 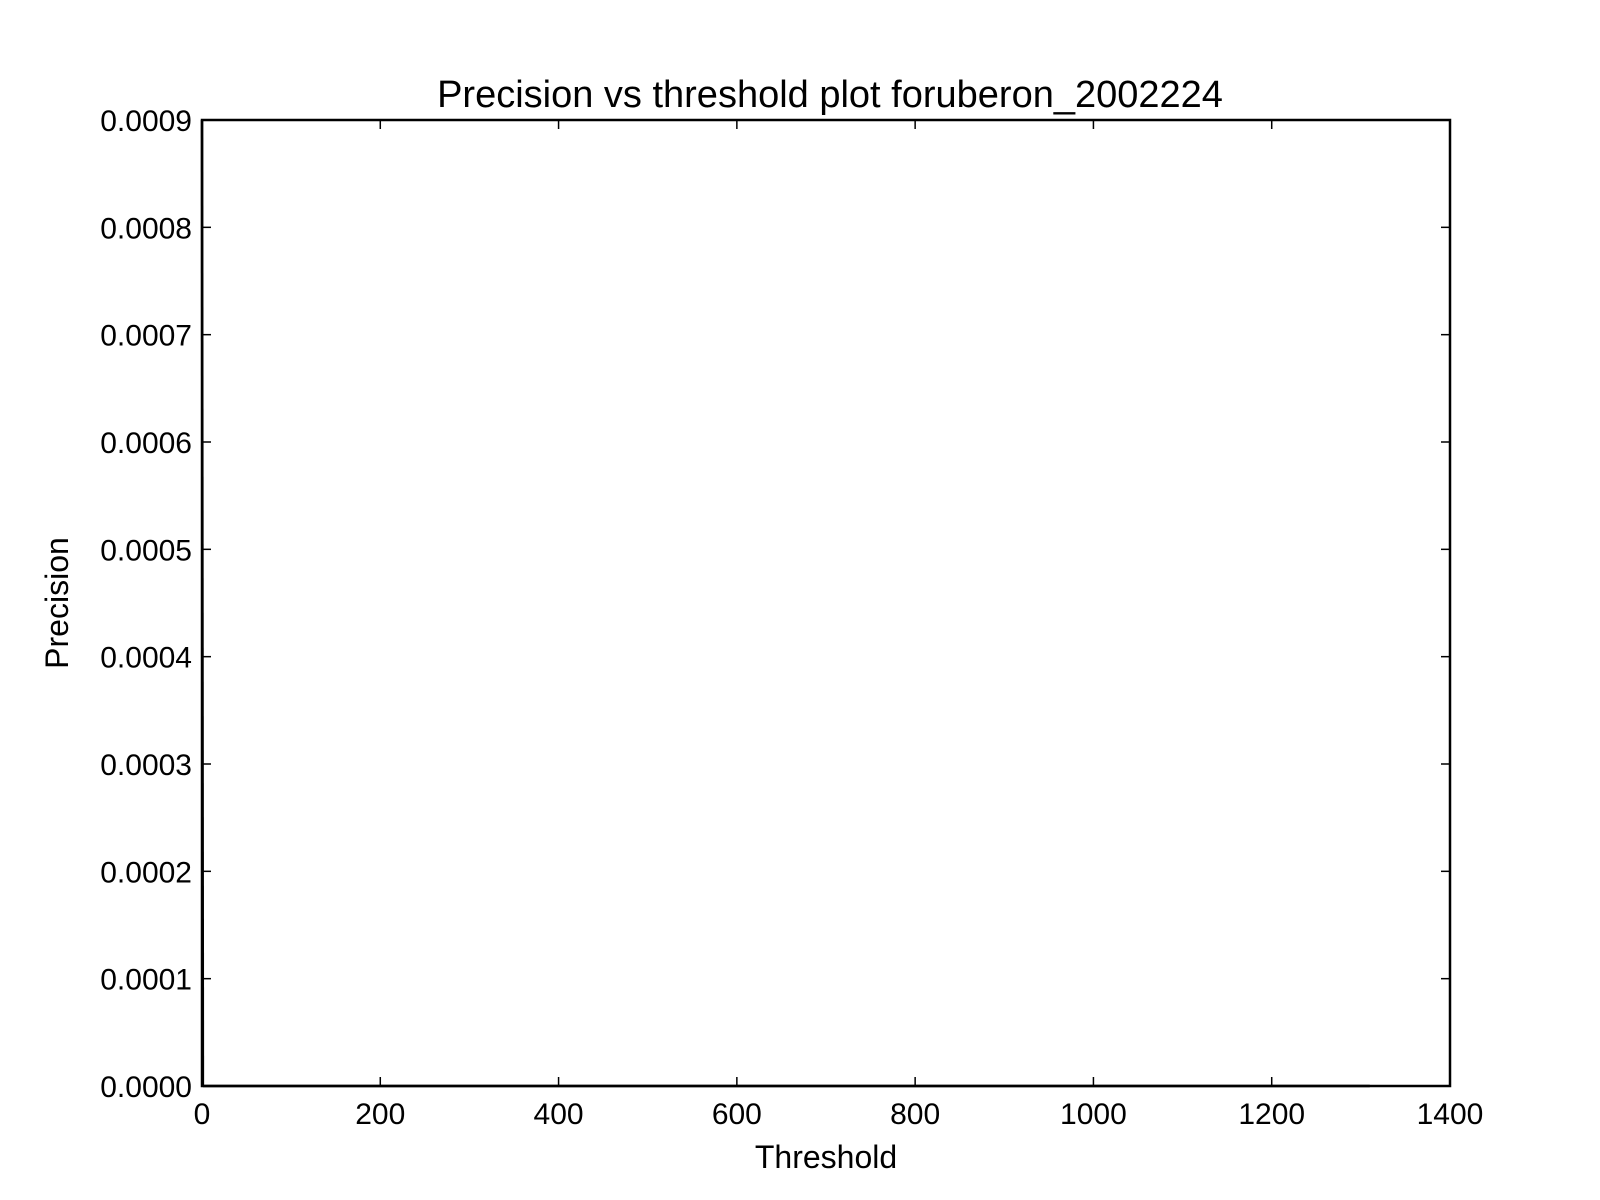 What do you see at coordinates (1450, 1114) in the screenshot?
I see `x-tick-label: 1400` at bounding box center [1450, 1114].